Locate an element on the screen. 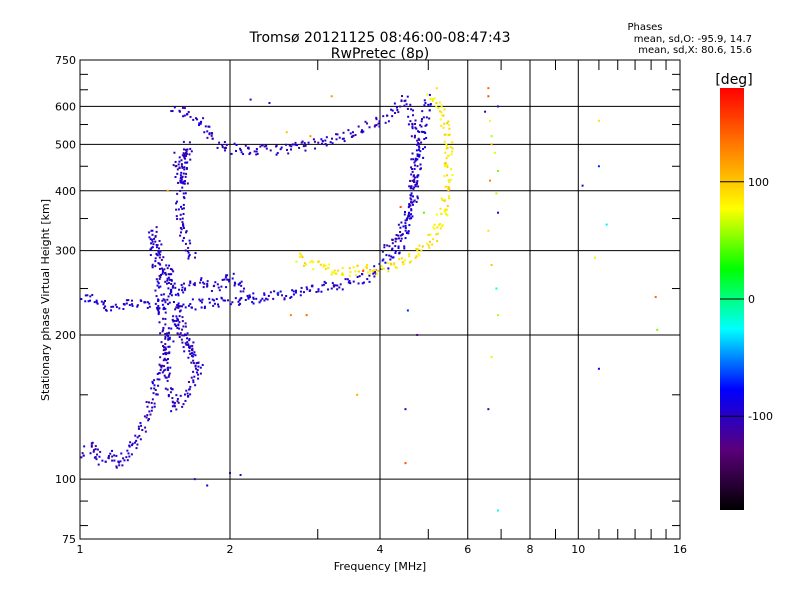  x-tick-label: 16 is located at coordinates (680, 549).